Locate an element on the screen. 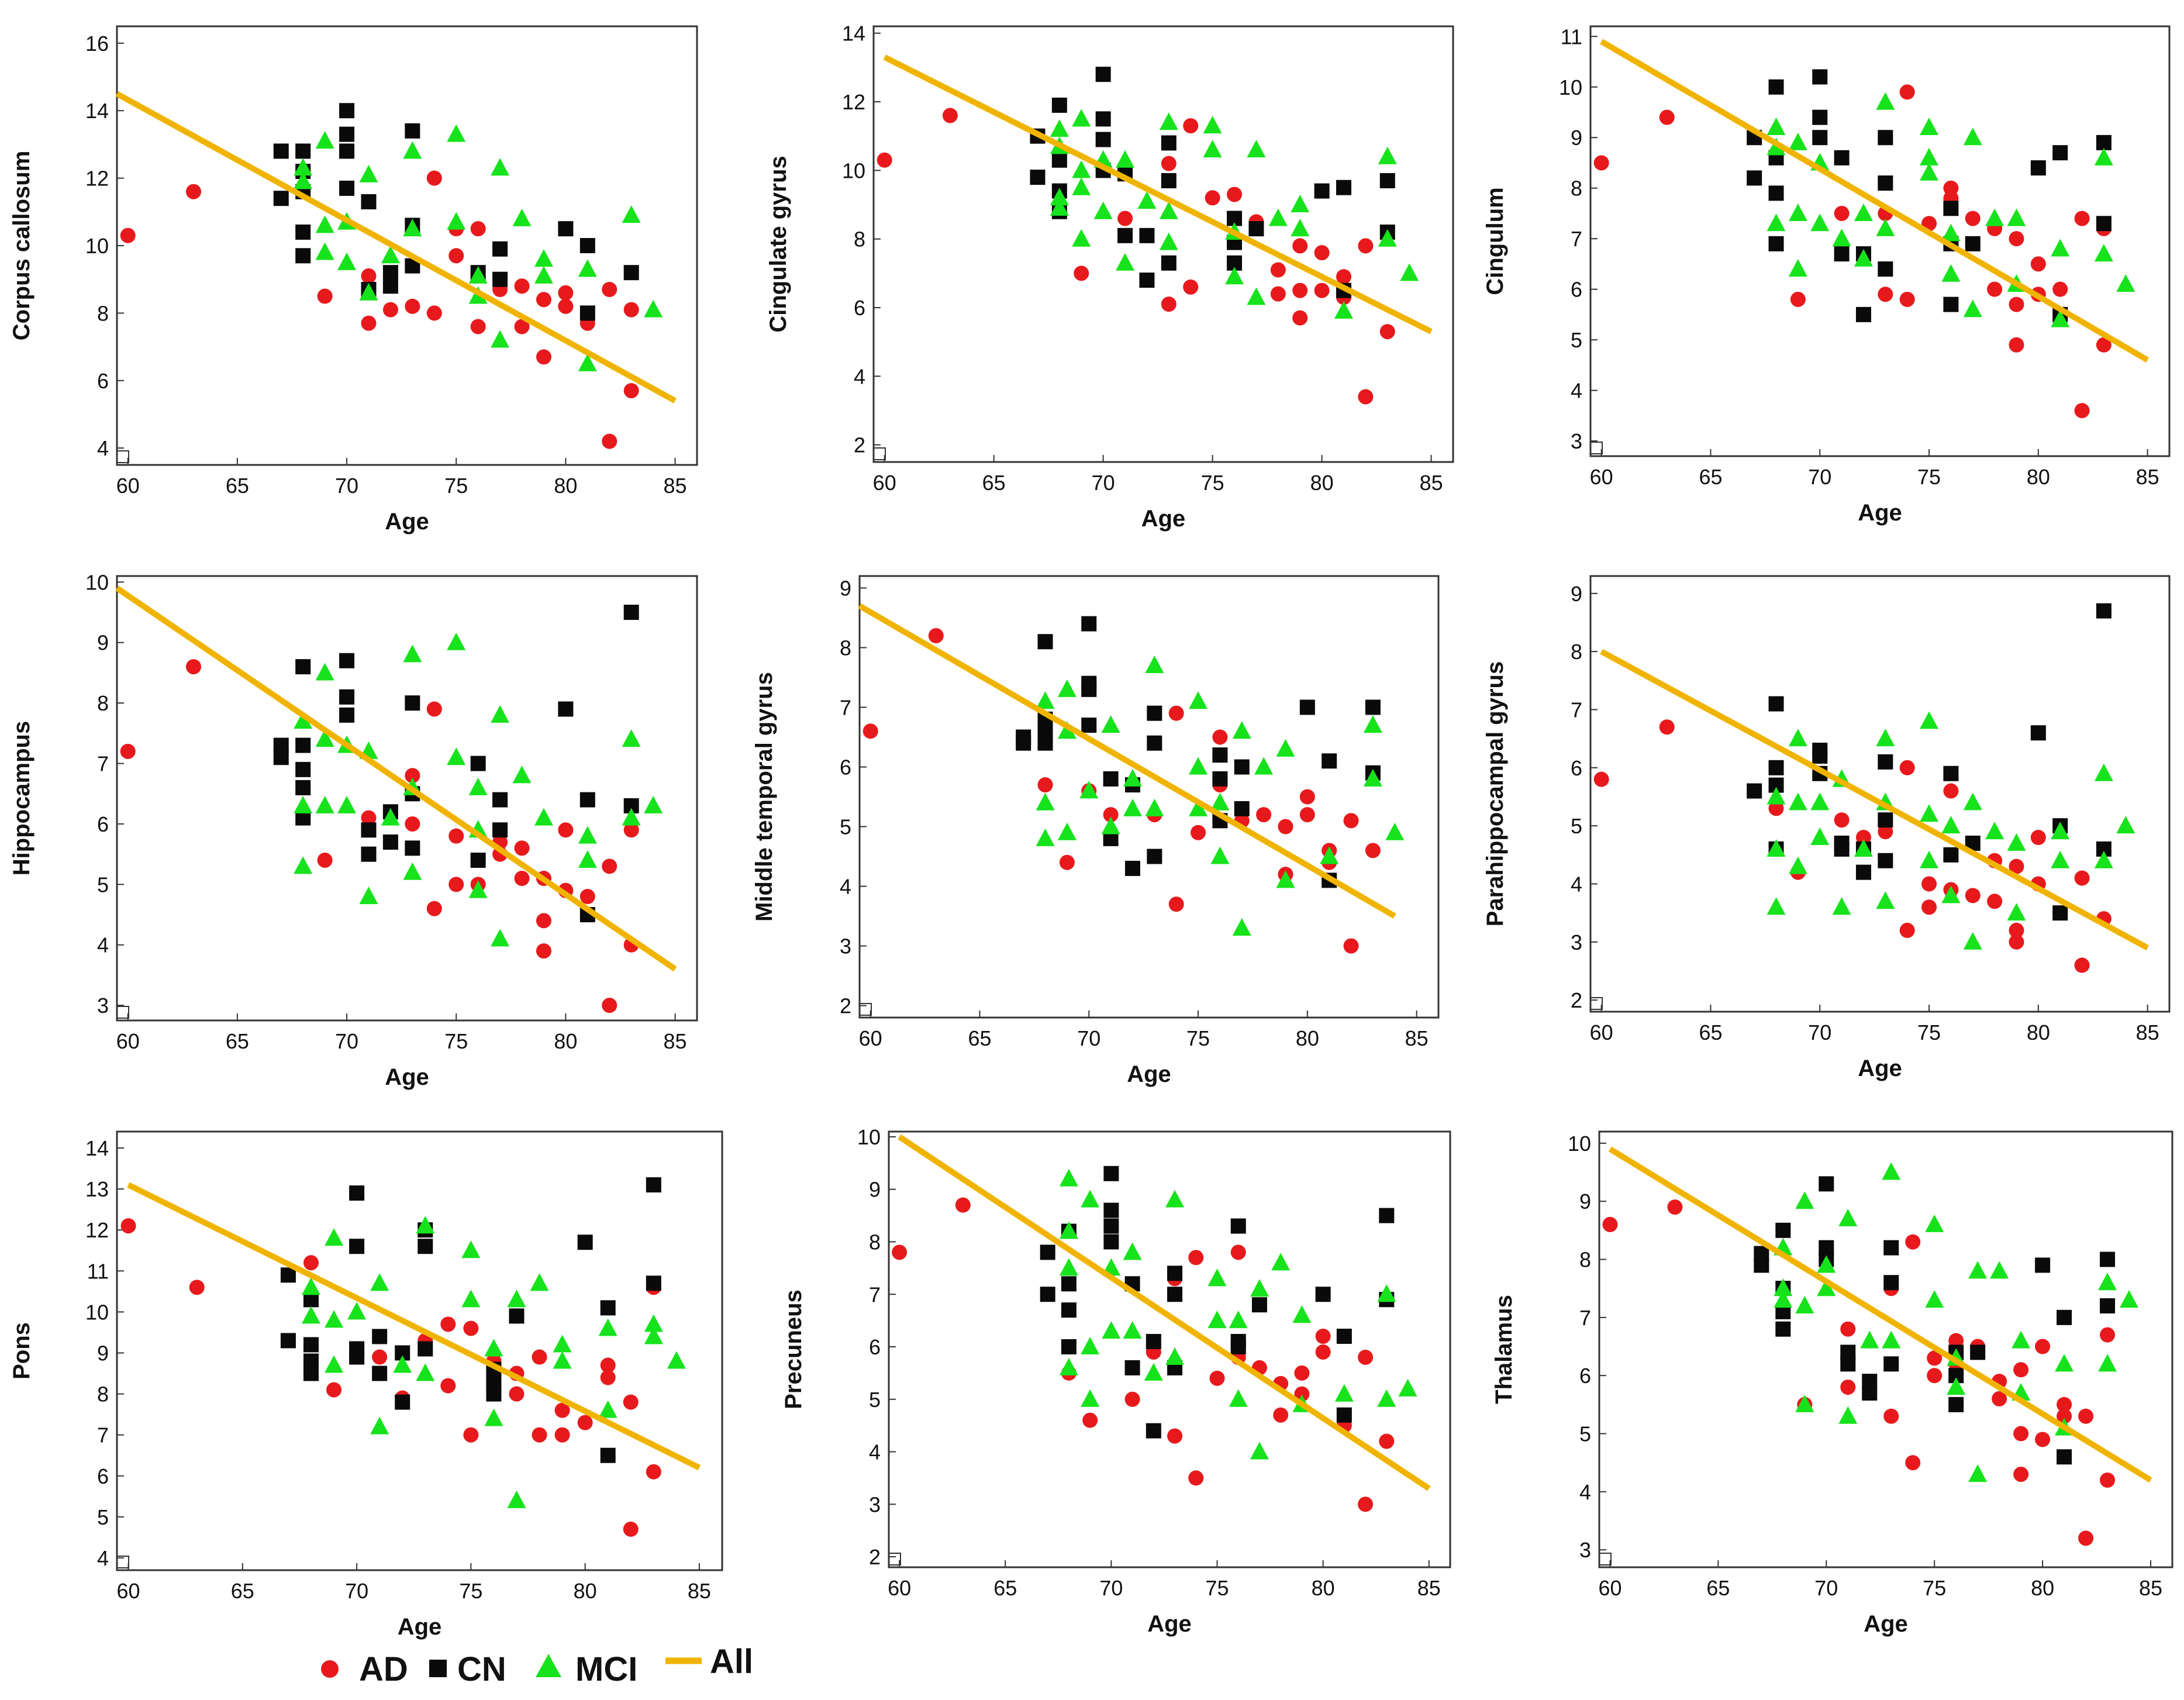 The width and height of the screenshot is (2184, 1700). x-axis-label: Age is located at coordinates (407, 522).